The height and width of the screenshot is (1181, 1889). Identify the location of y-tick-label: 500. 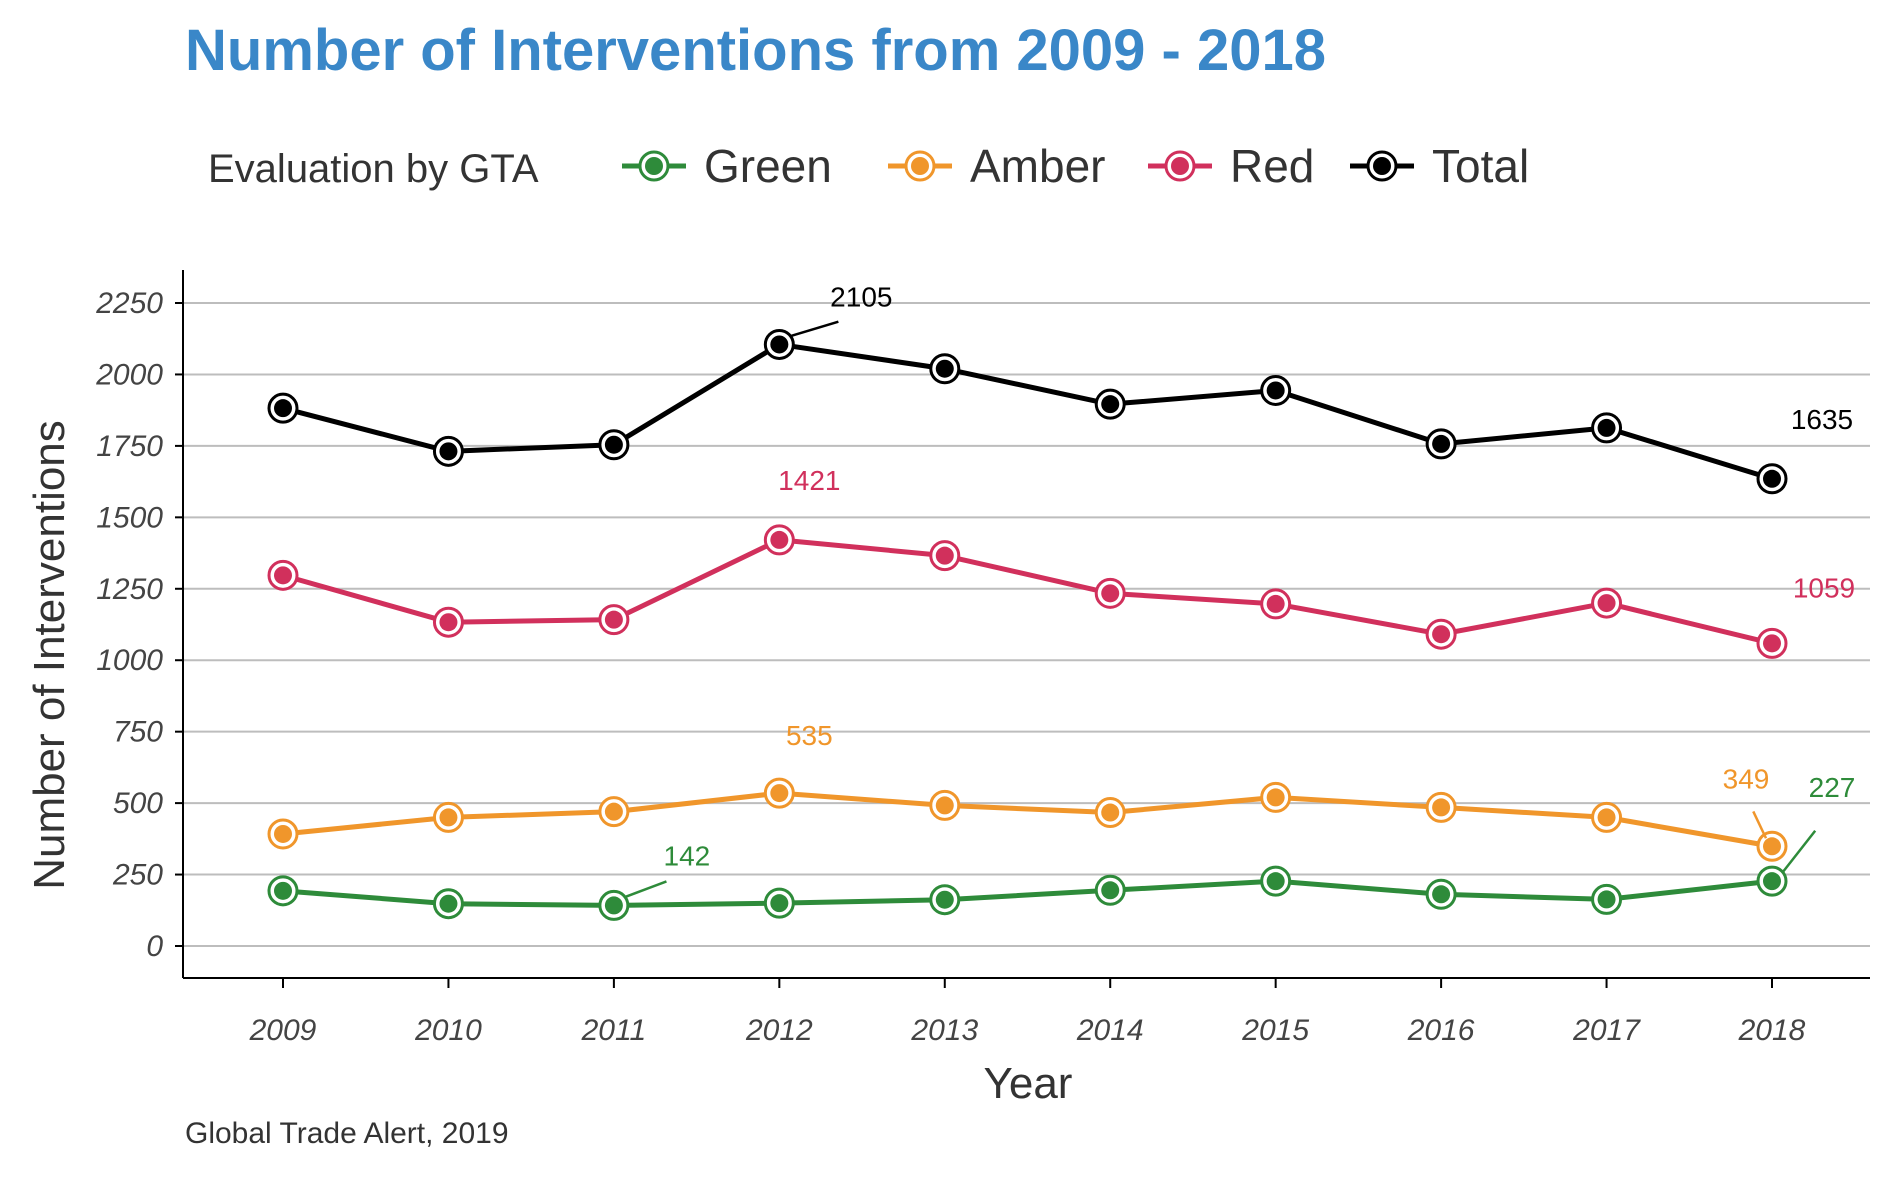
(138, 803).